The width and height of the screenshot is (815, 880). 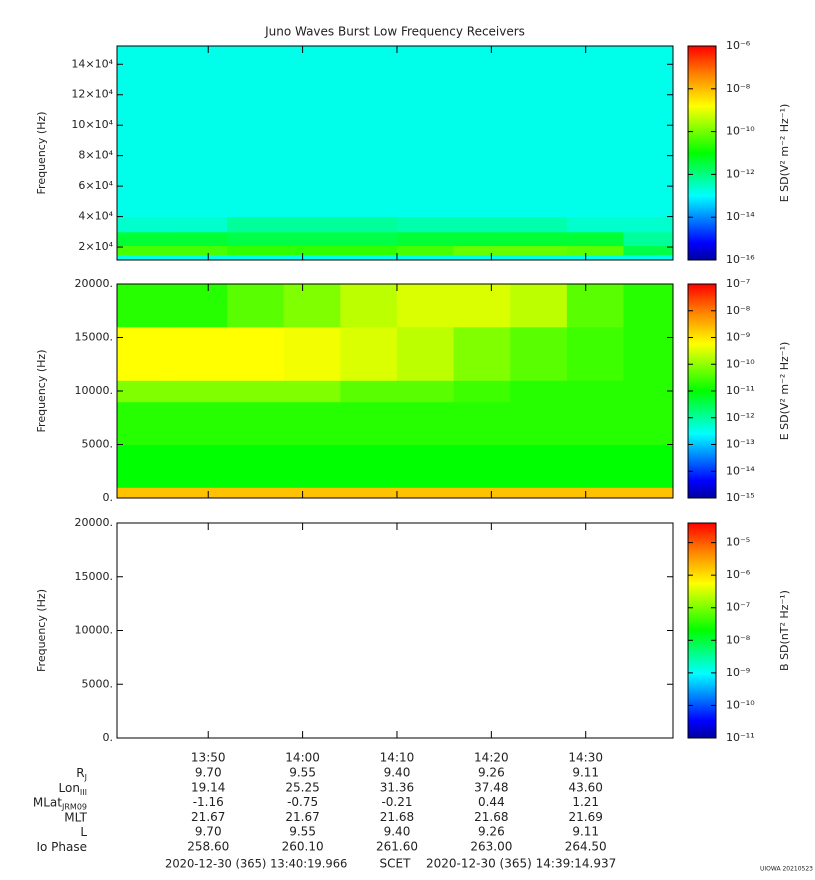 I want to click on colorbar-tick-label: 10⁻¹¹, so click(x=740, y=737).